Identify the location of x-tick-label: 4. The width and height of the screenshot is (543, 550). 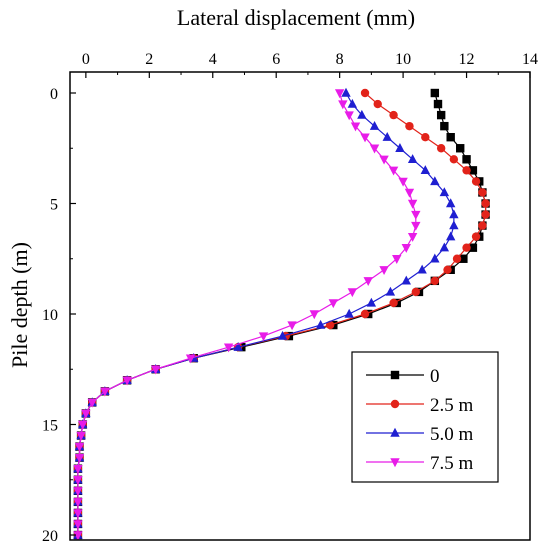
(213, 59).